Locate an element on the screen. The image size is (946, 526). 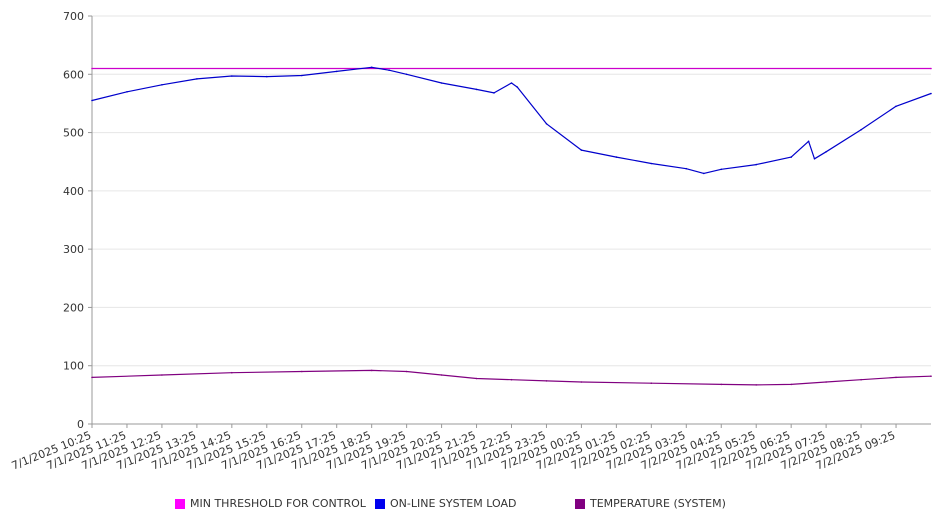
legend-label-threshold: MIN THRESHOLD FOR CONTROL is located at coordinates (278, 503).